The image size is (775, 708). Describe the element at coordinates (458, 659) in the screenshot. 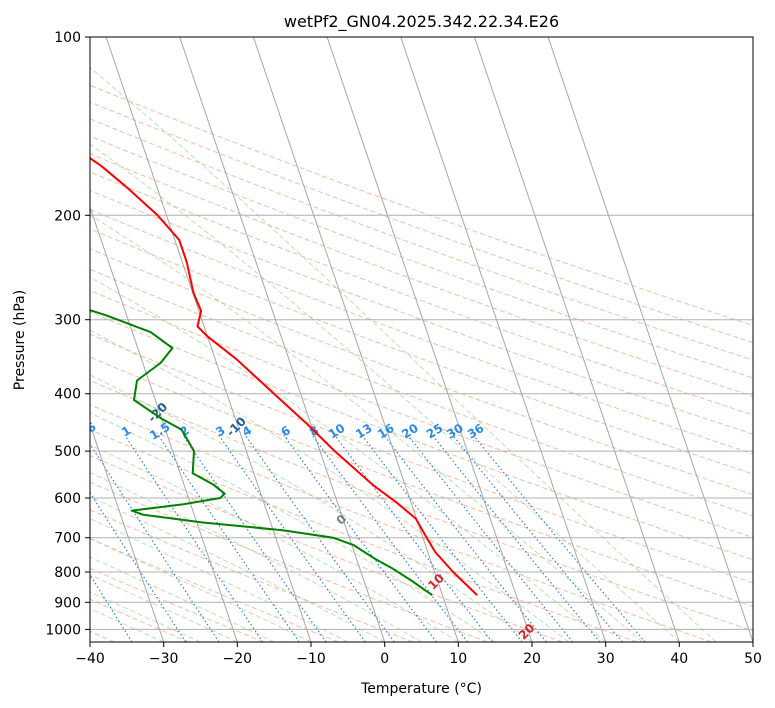

I see `x-tick-label: 10` at that location.